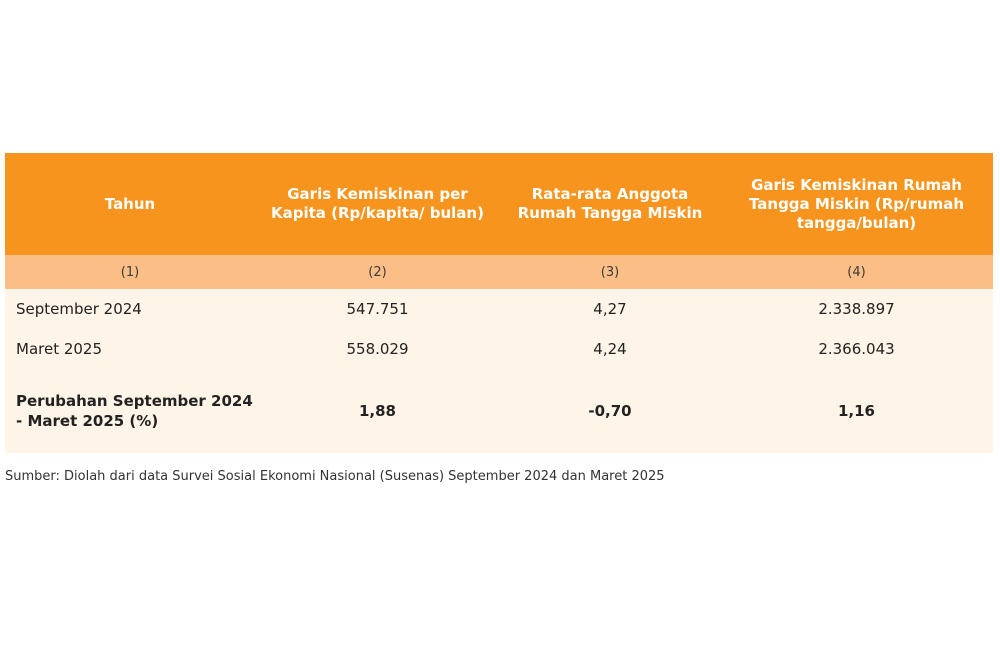 This screenshot has width=1000, height=650. What do you see at coordinates (856, 309) in the screenshot?
I see `table-cell: 2.338.897` at bounding box center [856, 309].